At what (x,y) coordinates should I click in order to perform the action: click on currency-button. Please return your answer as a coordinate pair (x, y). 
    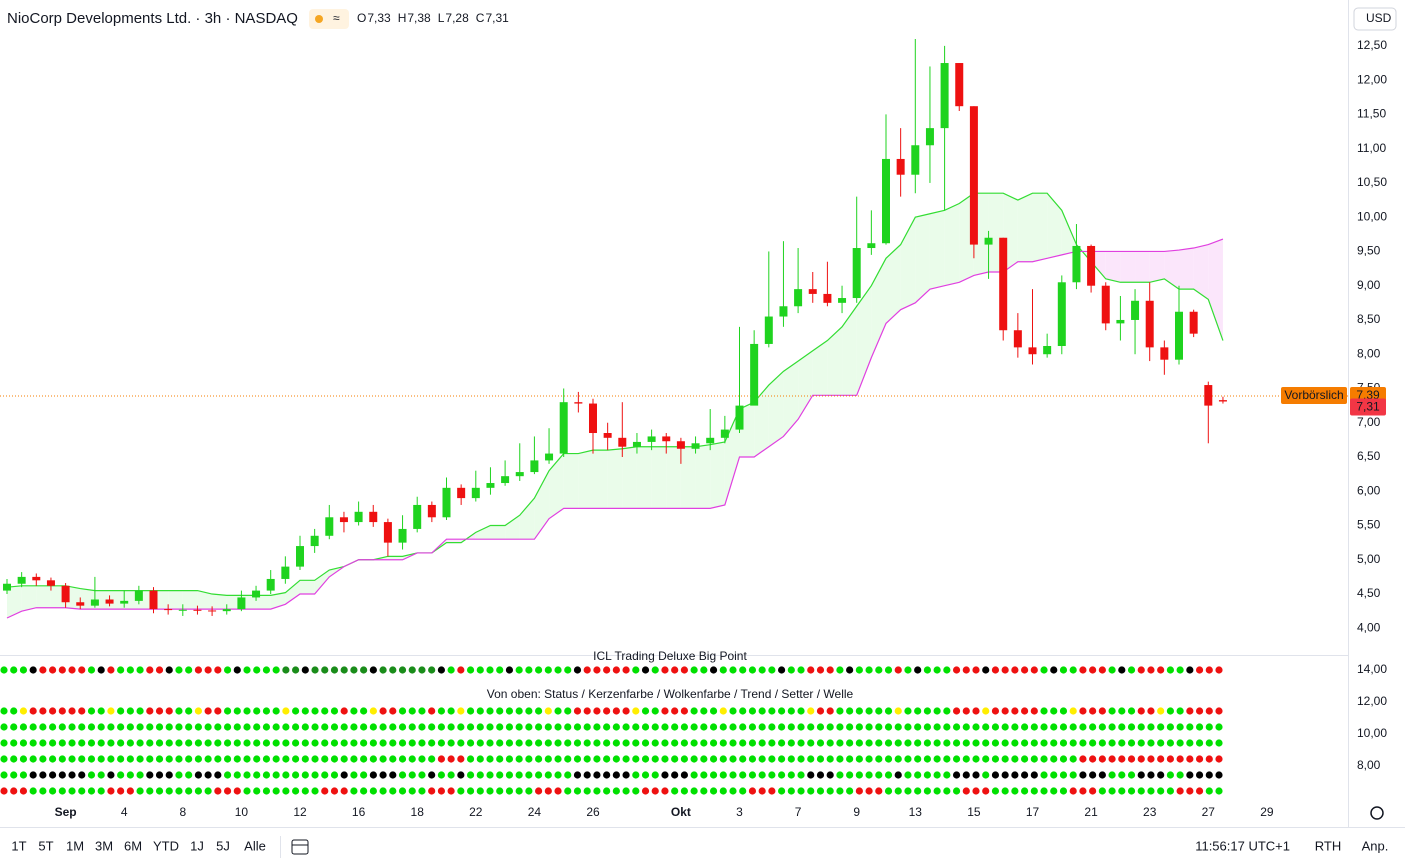
    Looking at the image, I should click on (1375, 19).